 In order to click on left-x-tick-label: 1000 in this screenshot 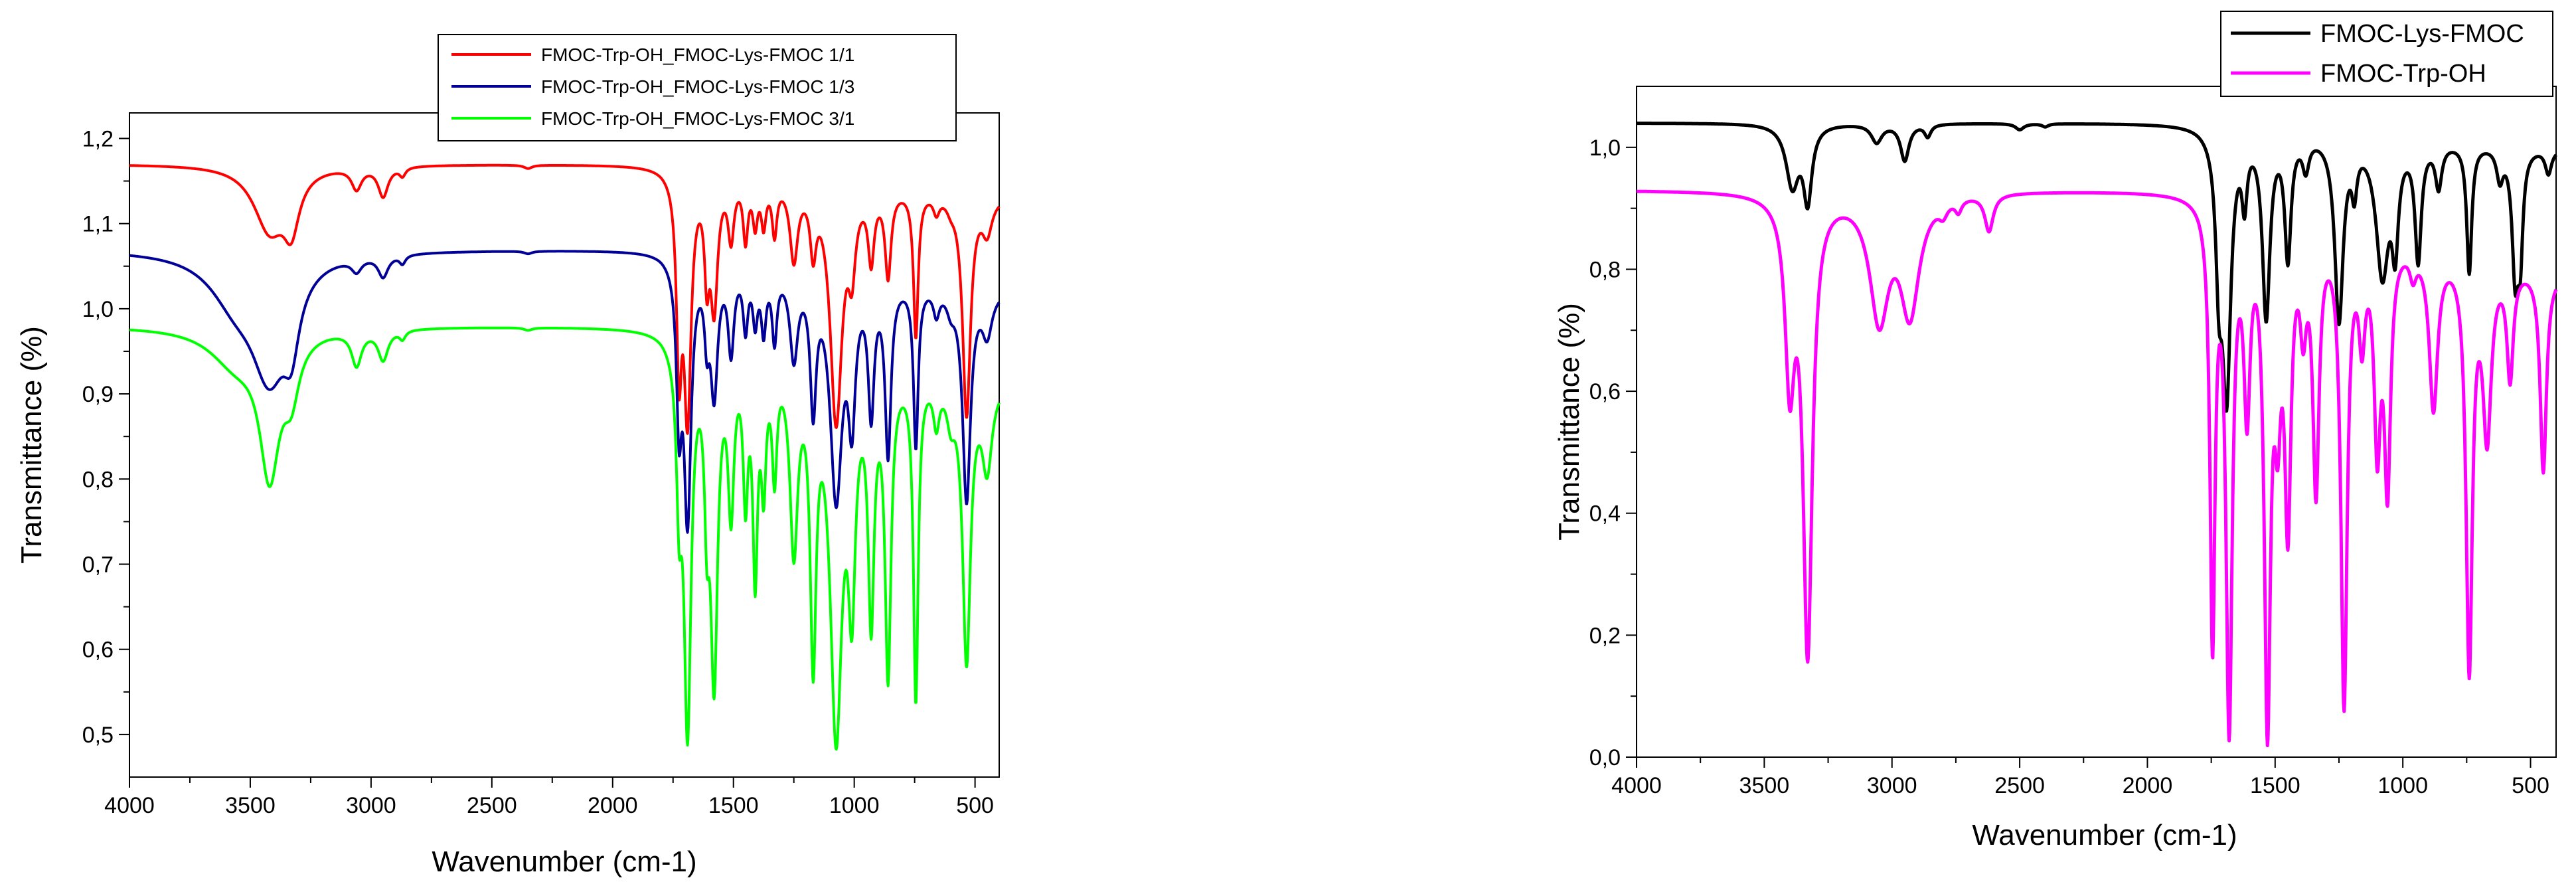, I will do `click(854, 806)`.